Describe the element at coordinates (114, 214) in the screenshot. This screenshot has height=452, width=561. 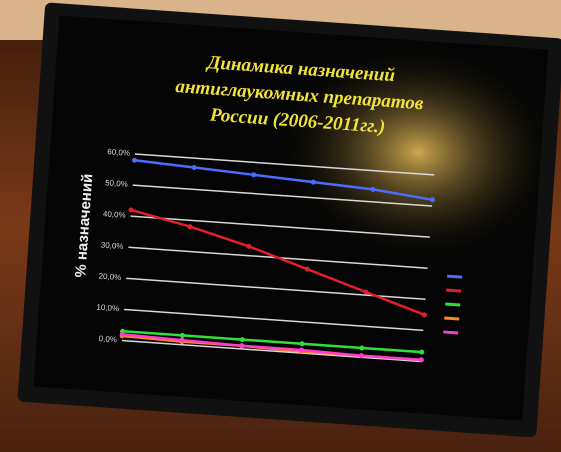
I see `y-tick-label: 40,0%` at that location.